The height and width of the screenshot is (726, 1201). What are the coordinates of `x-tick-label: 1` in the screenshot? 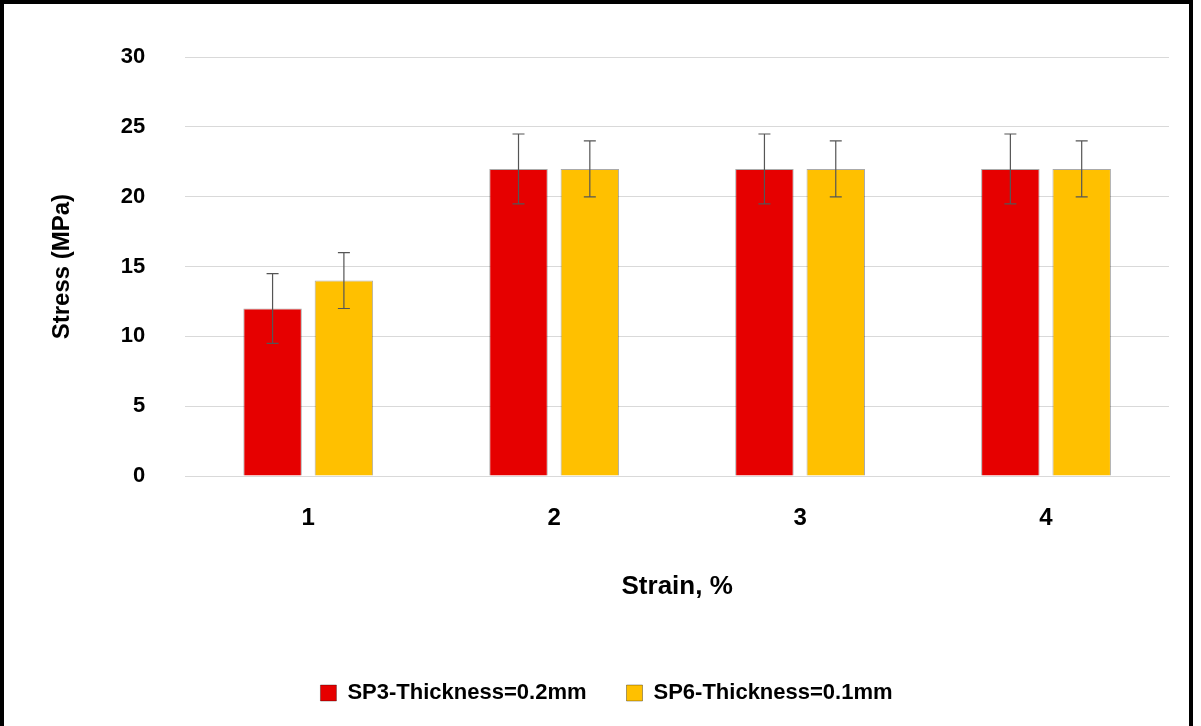 It's located at (308, 517).